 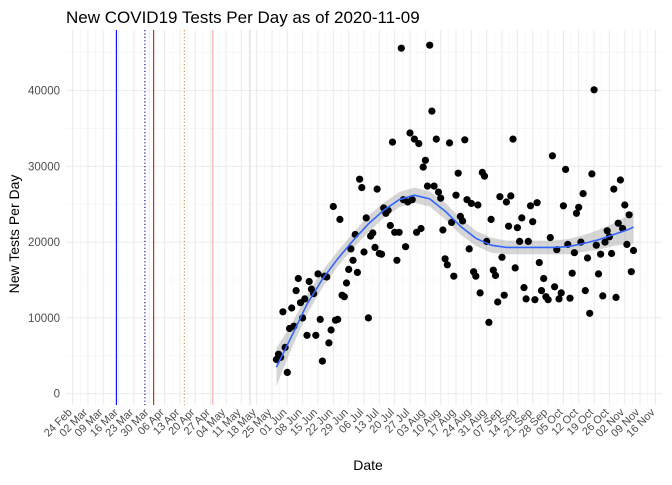 I want to click on y-axis-title: New Tests Per Day, so click(x=14, y=234).